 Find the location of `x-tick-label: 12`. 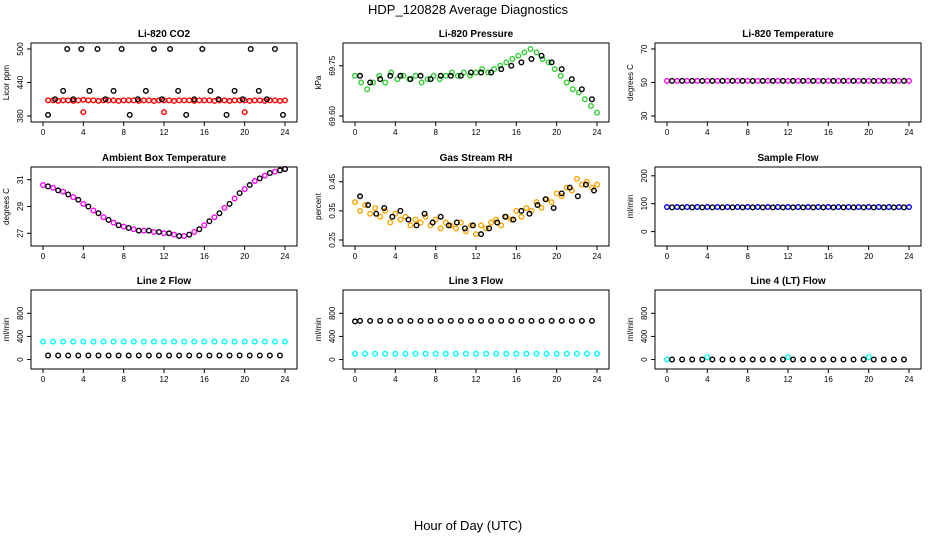

x-tick-label: 12 is located at coordinates (788, 379).